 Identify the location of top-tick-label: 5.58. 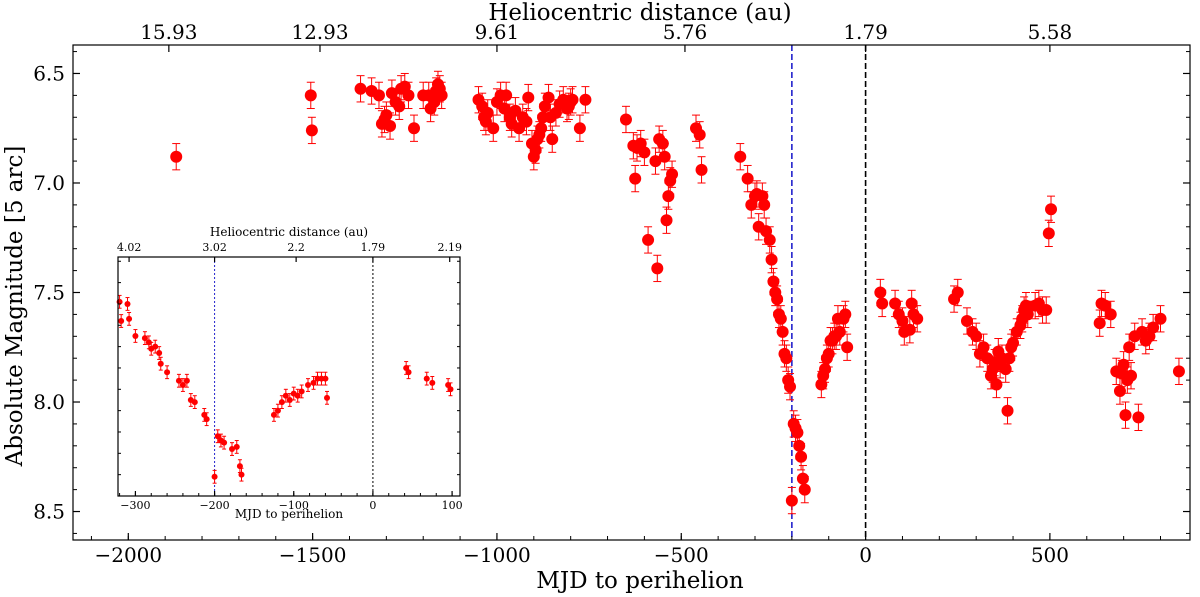
(1050, 32).